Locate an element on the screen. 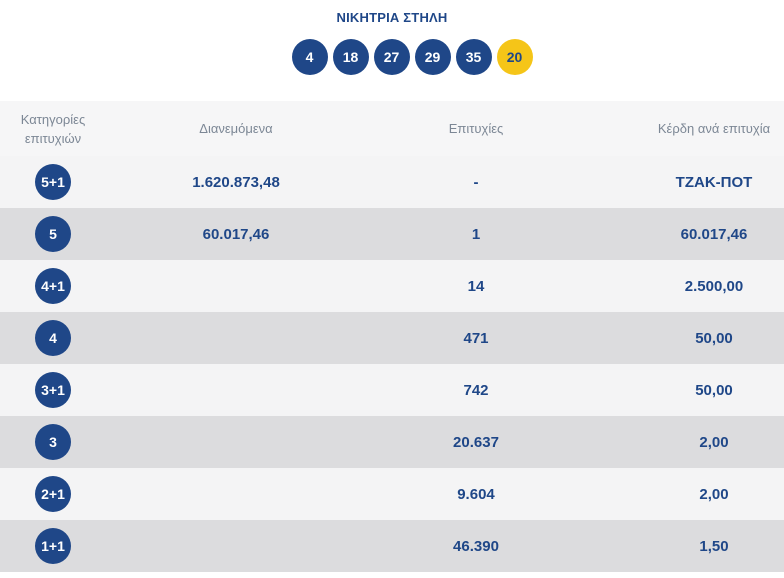 This screenshot has height=578, width=784. winners-value: 14 is located at coordinates (476, 286).